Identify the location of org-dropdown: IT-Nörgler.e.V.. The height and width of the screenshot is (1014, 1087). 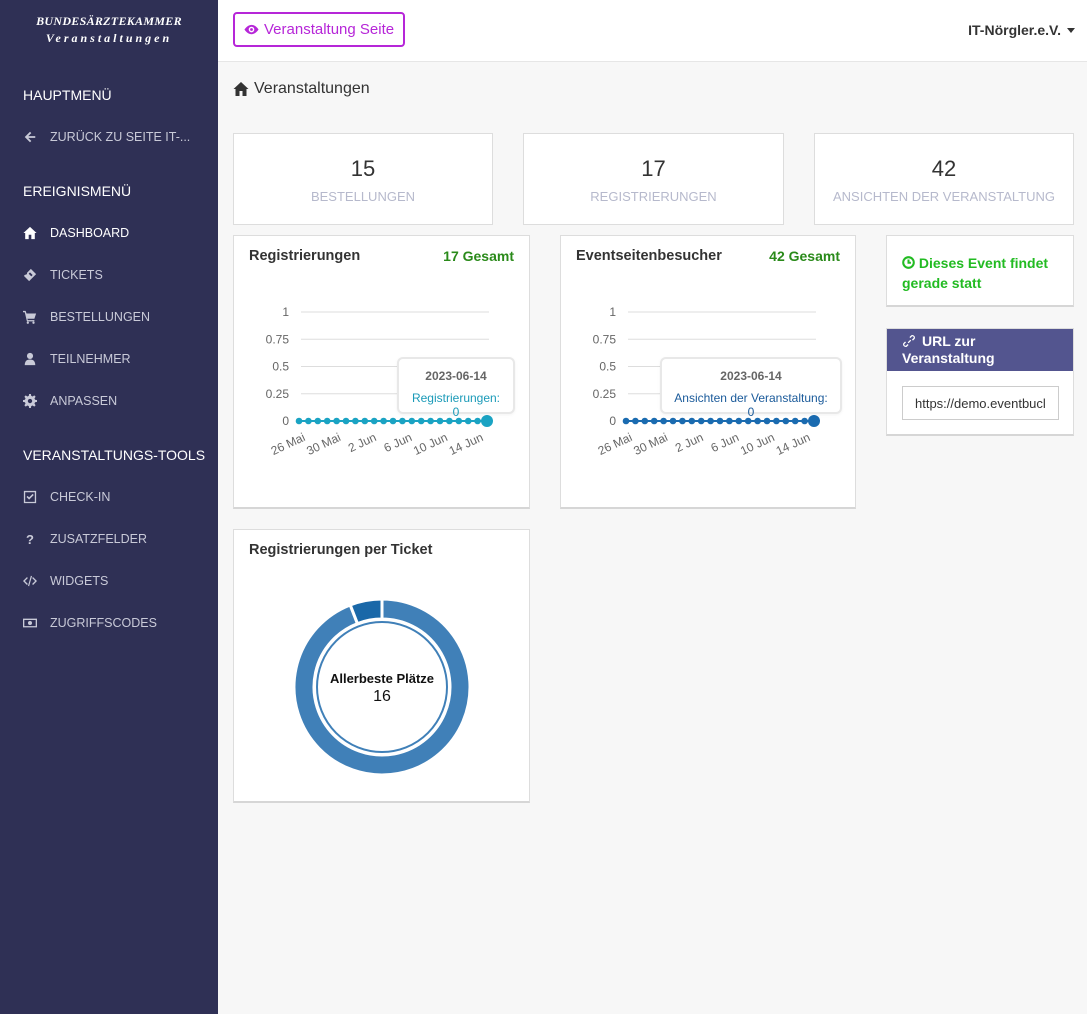
(1021, 30).